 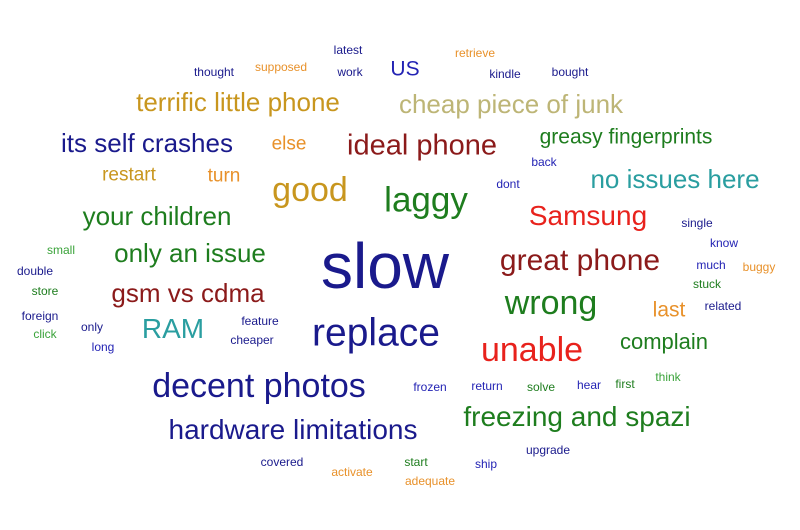 What do you see at coordinates (668, 377) in the screenshot?
I see `word-think: think` at bounding box center [668, 377].